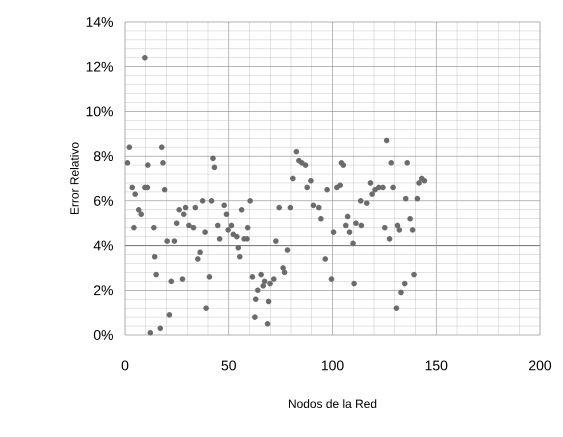  Describe the element at coordinates (103, 335) in the screenshot. I see `y-tick-label: 0%` at that location.